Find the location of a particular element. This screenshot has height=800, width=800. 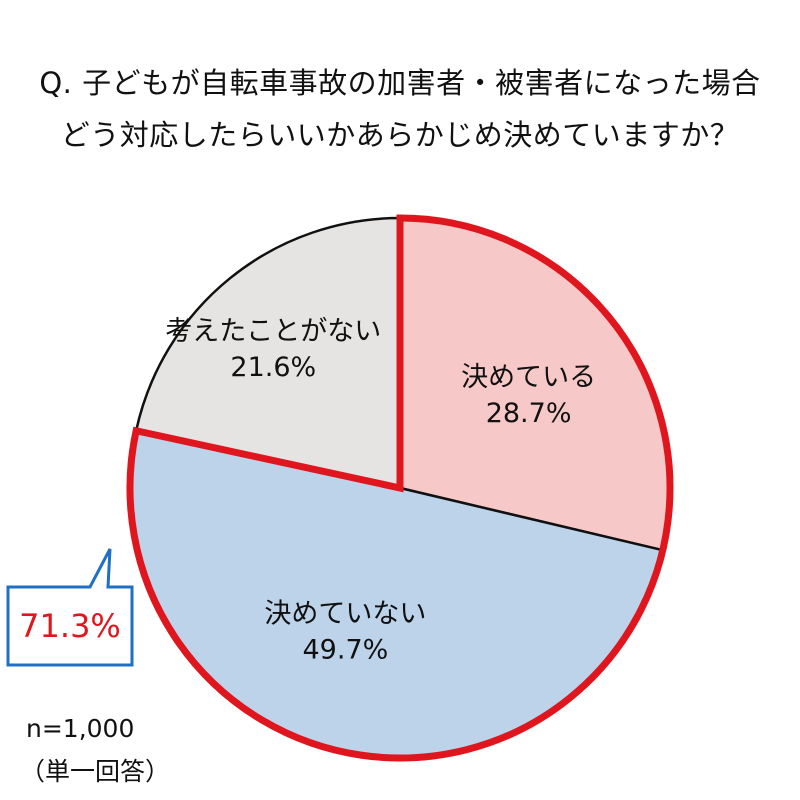

slice-label-考えたことがない: 考えたことがない is located at coordinates (273, 331).